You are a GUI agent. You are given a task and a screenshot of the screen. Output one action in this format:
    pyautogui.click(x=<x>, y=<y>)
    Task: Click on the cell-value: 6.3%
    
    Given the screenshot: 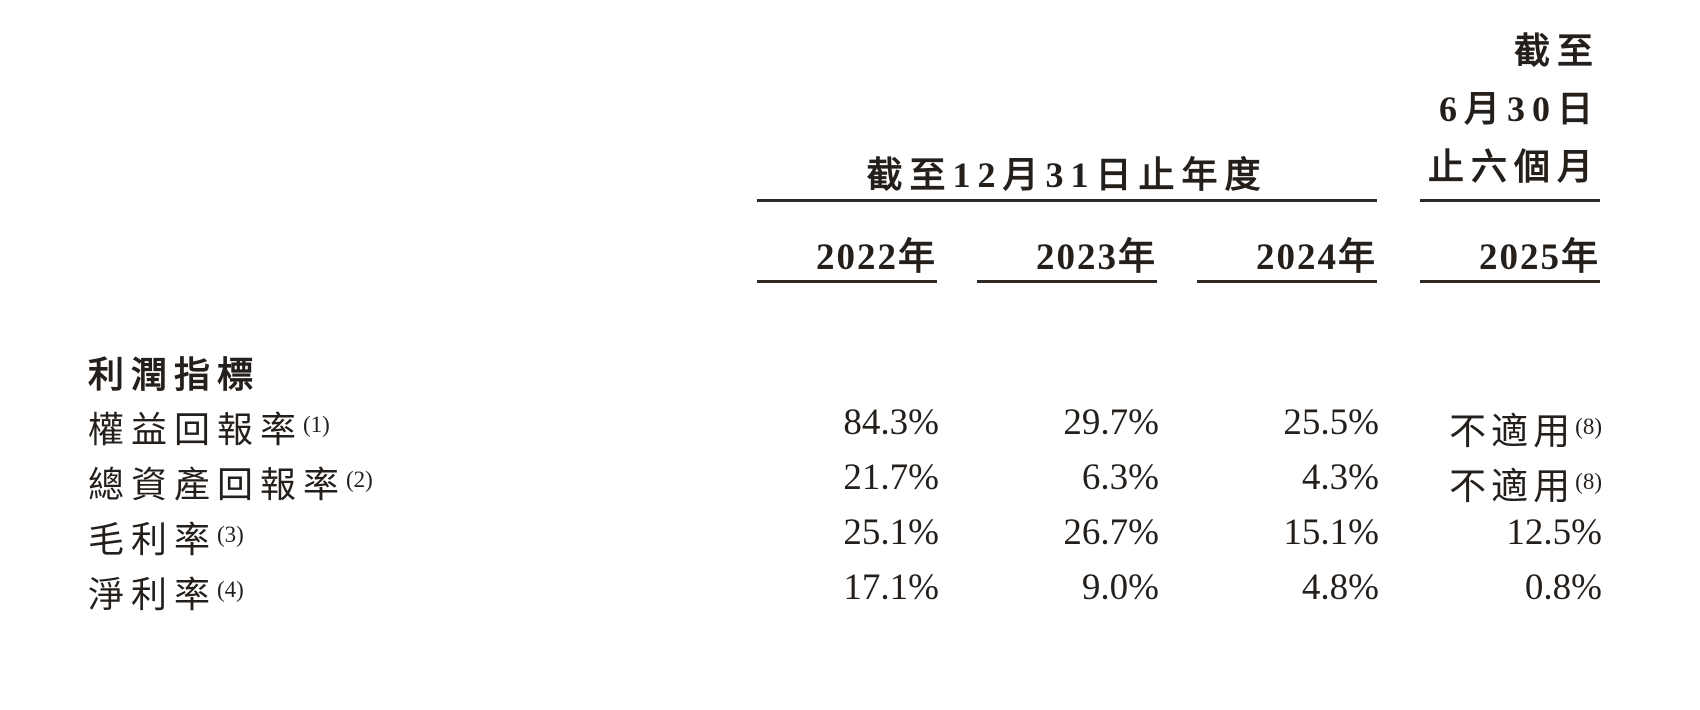 What is the action you would take?
    pyautogui.click(x=1068, y=477)
    